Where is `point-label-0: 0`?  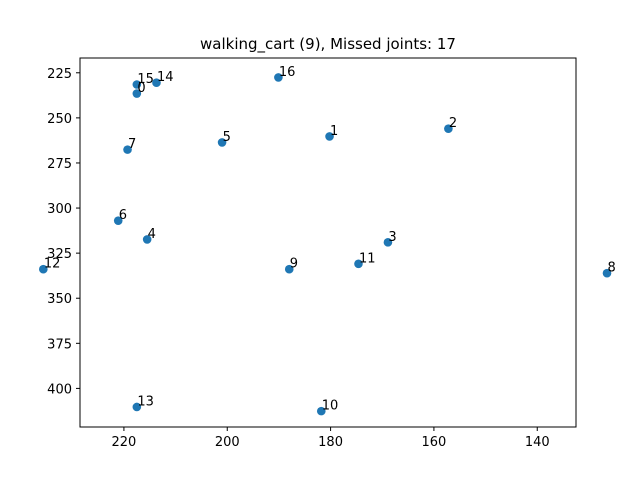
point-label-0: 0 is located at coordinates (141, 88).